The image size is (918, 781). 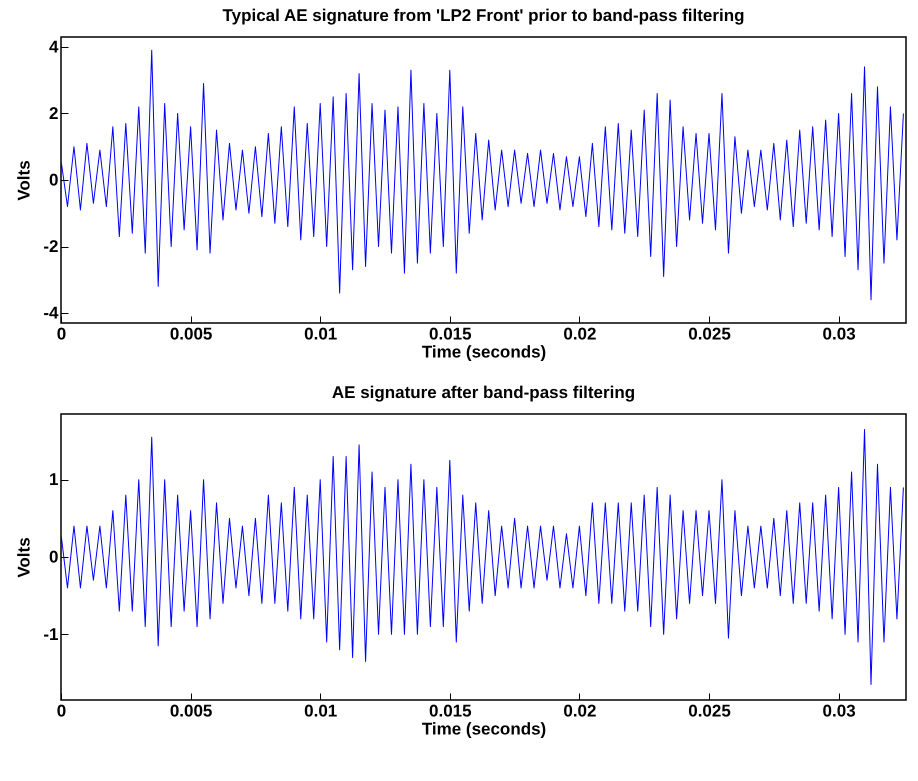 What do you see at coordinates (484, 392) in the screenshot?
I see `chart-title: AE signature after band-pass filtering` at bounding box center [484, 392].